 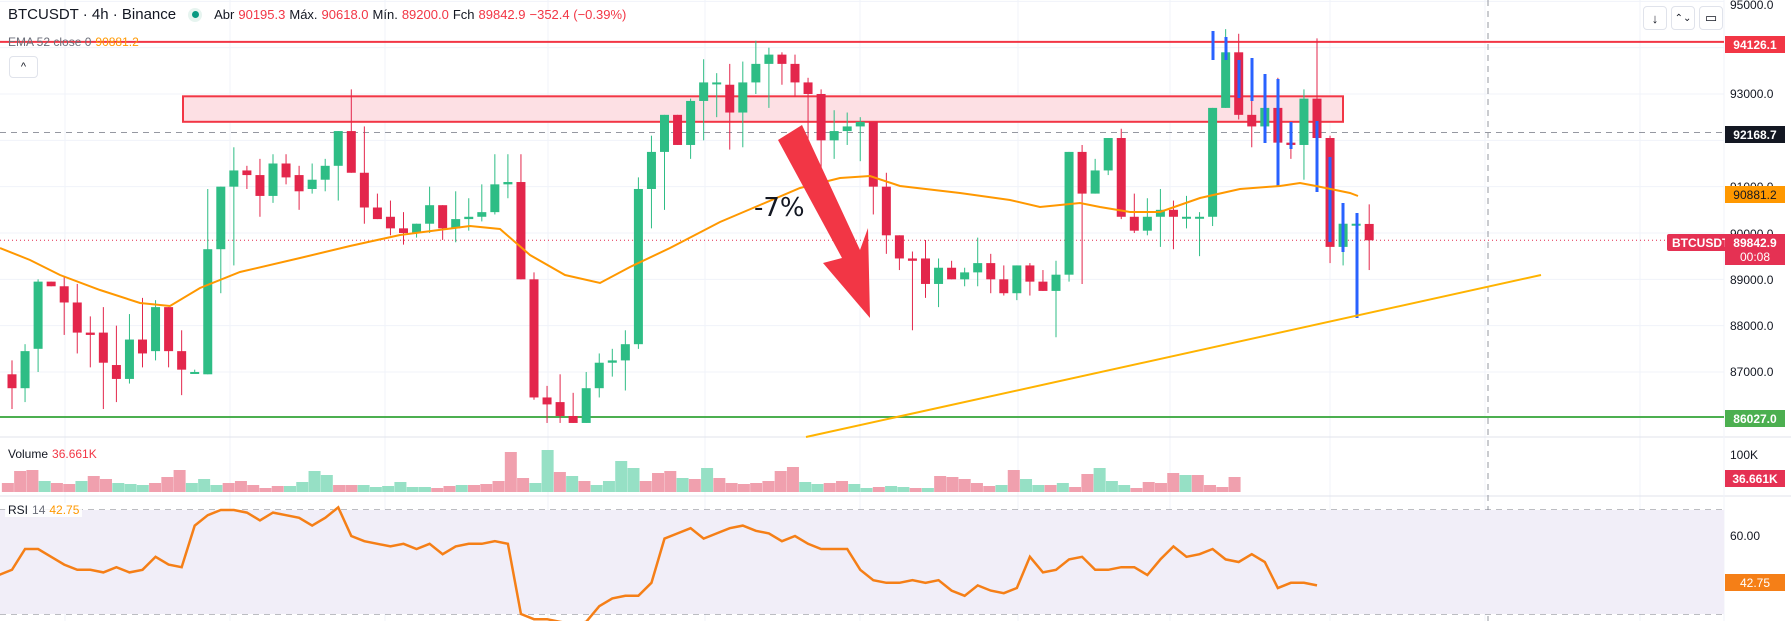 I want to click on low-value: 89200.0, so click(x=425, y=14).